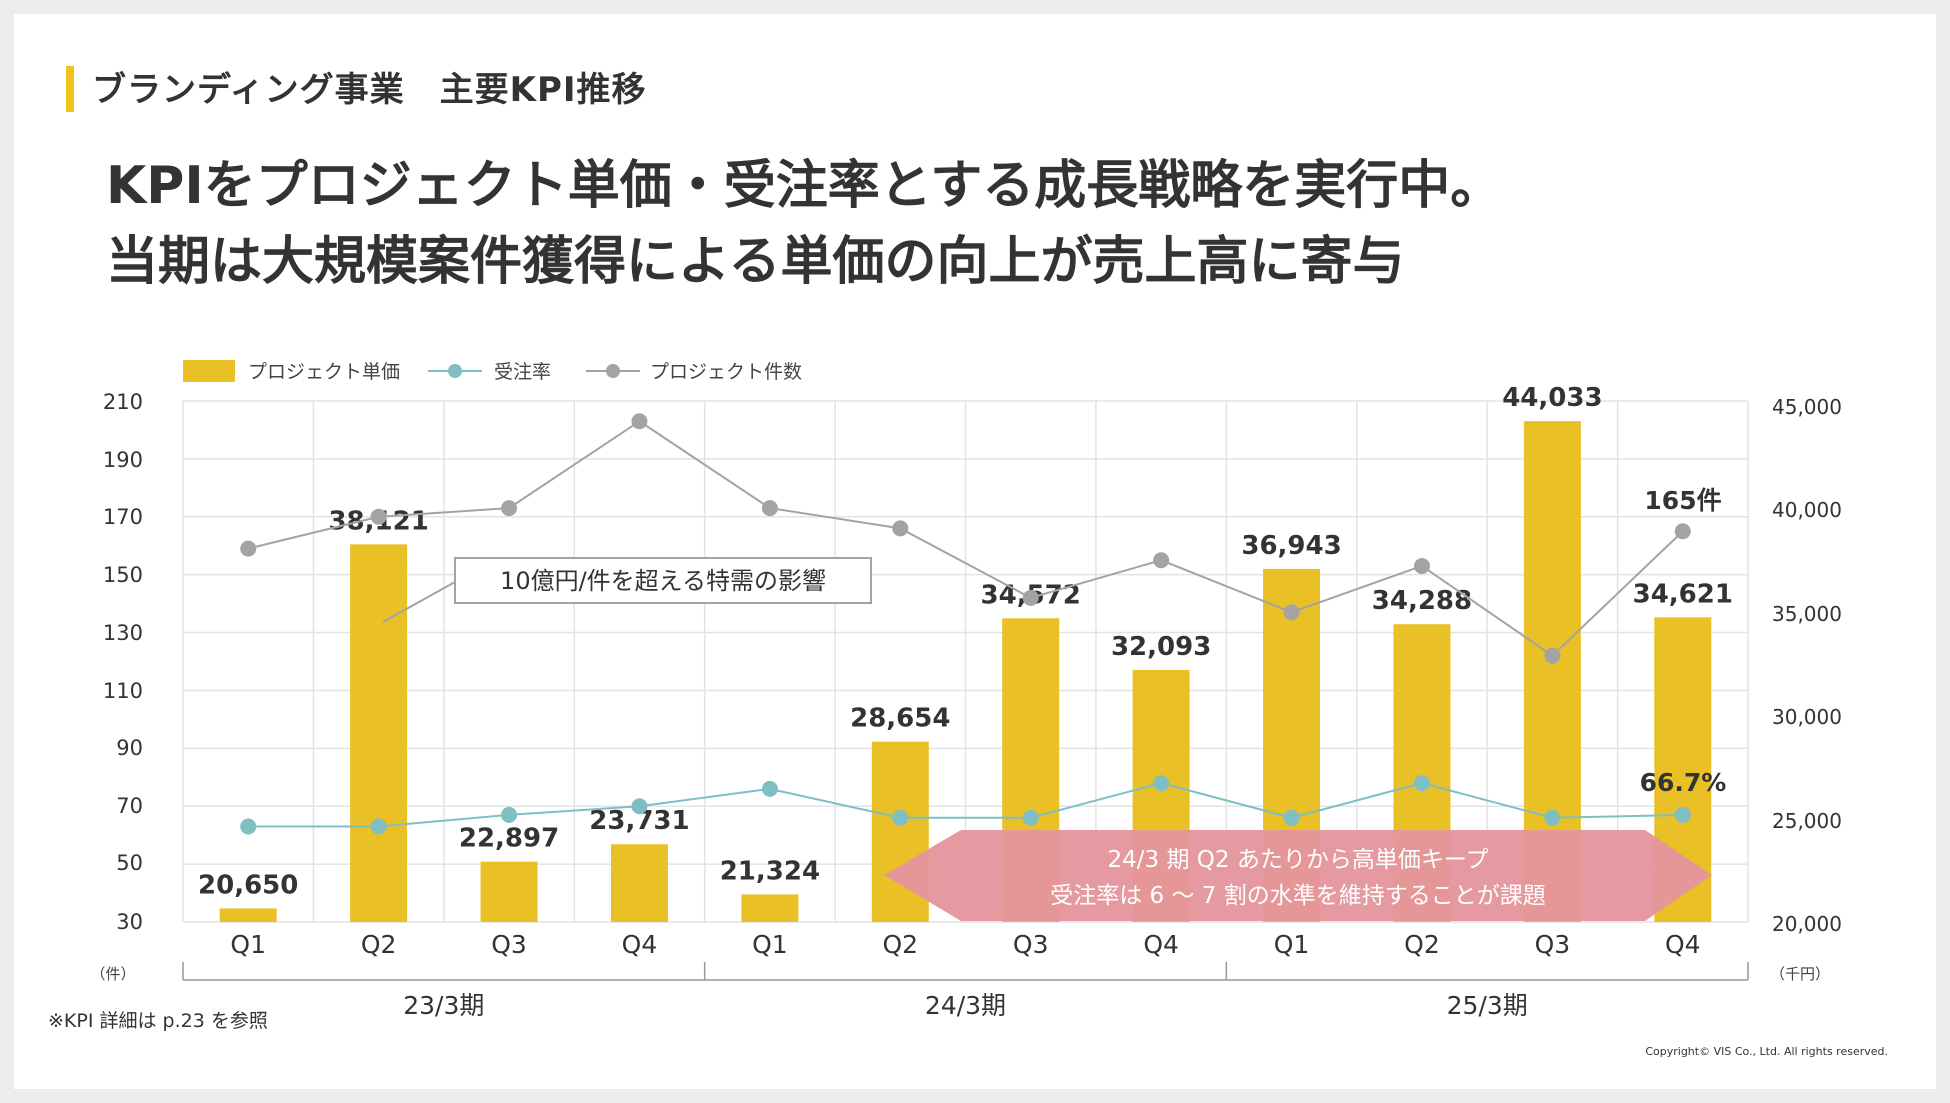 The image size is (1950, 1103). What do you see at coordinates (726, 372) in the screenshot?
I see `legend-label-project-count: プロジェクト件数` at bounding box center [726, 372].